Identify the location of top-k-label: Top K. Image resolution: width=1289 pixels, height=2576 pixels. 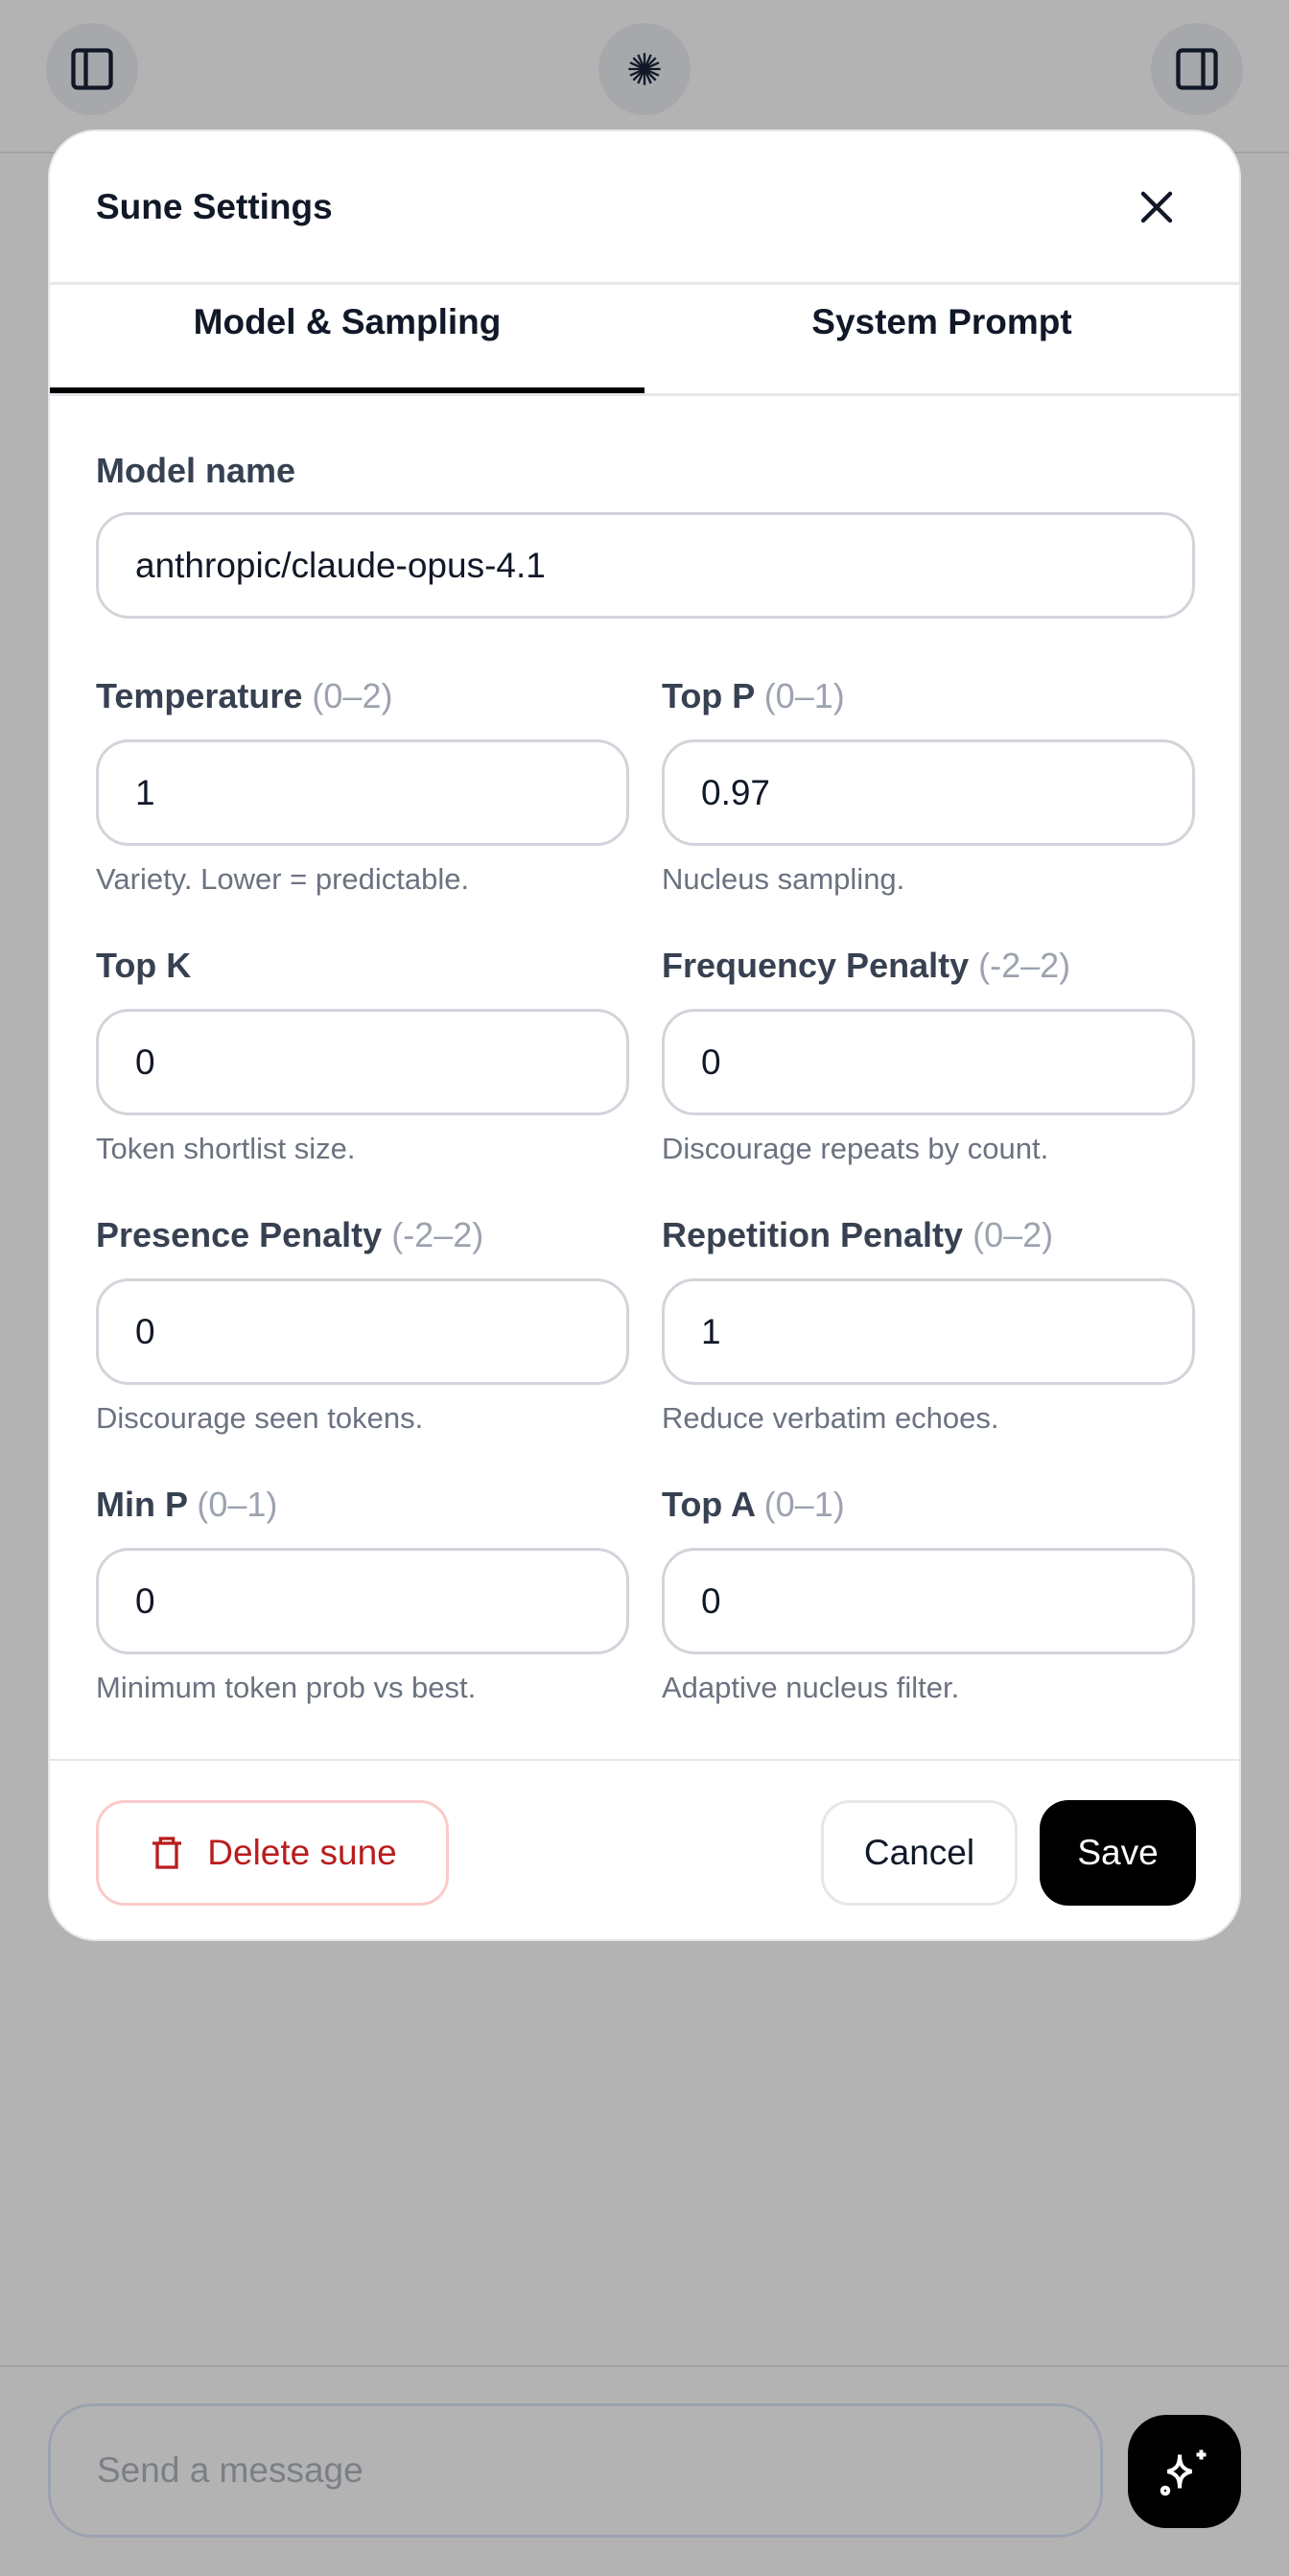
(143, 966).